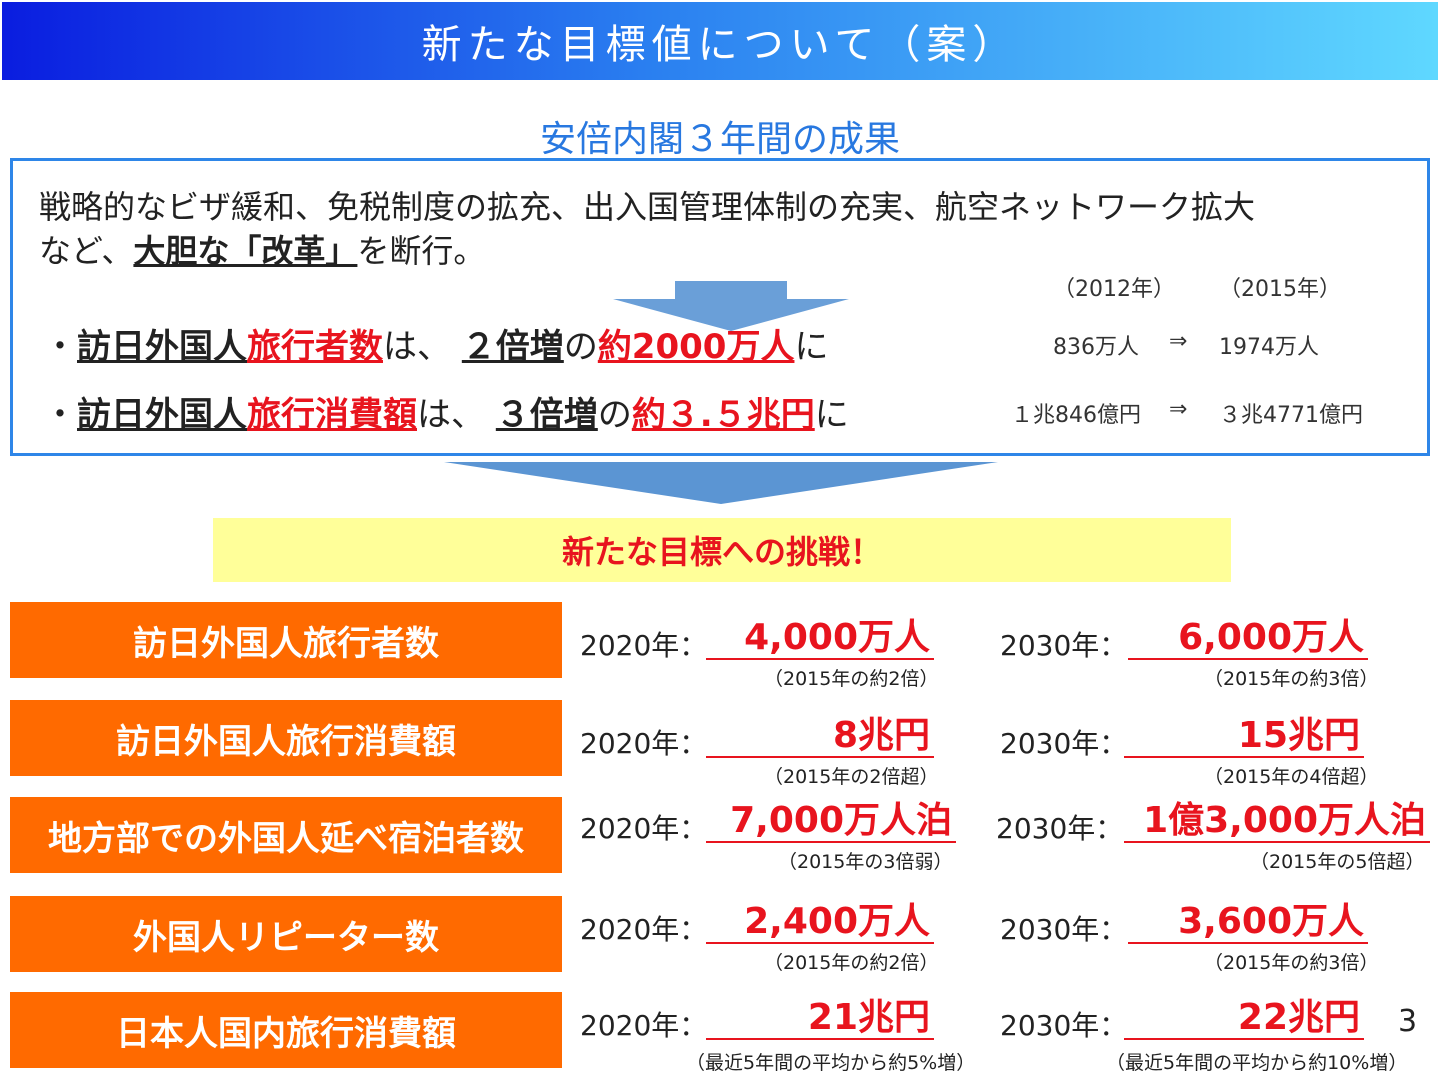 This screenshot has height=1086, width=1440. I want to click on year-2015-label: （2015年）, so click(1280, 289).